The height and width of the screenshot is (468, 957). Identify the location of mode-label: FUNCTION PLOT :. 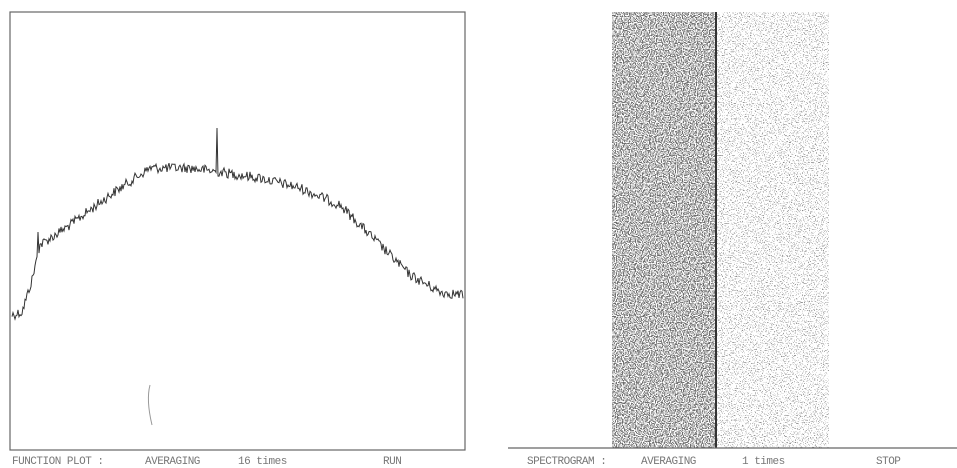
(58, 462).